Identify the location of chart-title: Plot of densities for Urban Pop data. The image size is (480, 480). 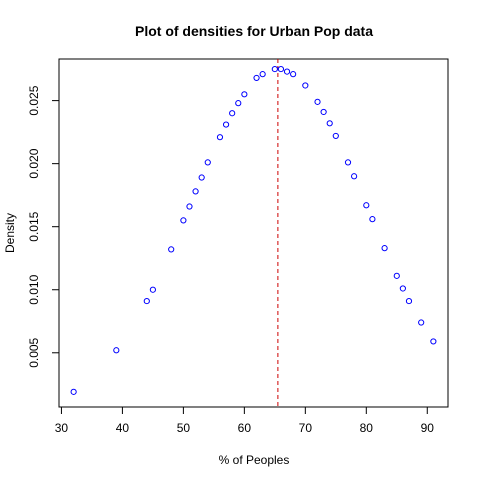
(254, 31).